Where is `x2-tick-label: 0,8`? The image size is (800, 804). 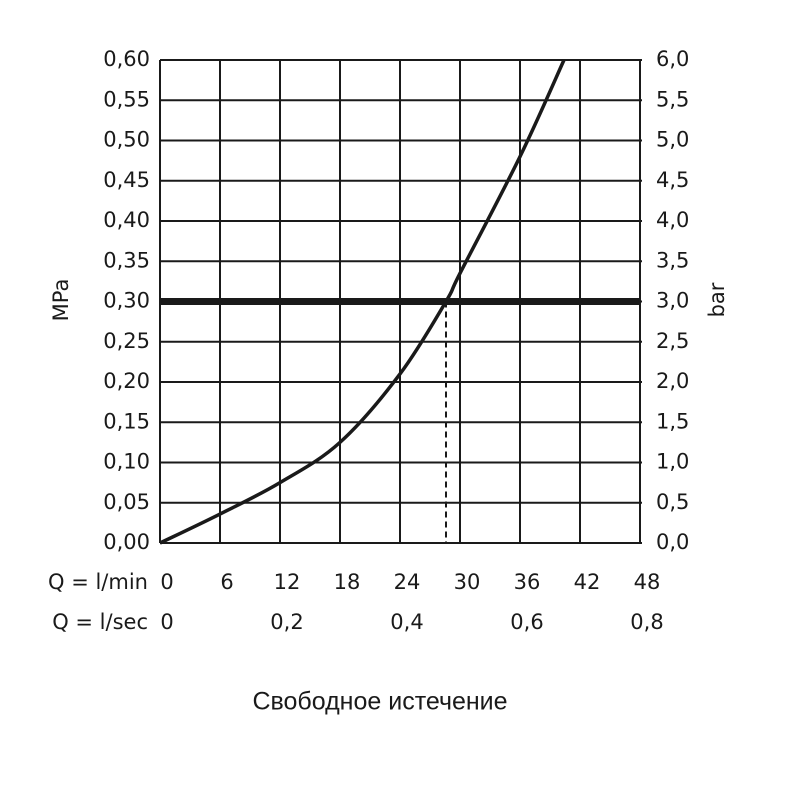 x2-tick-label: 0,8 is located at coordinates (646, 622).